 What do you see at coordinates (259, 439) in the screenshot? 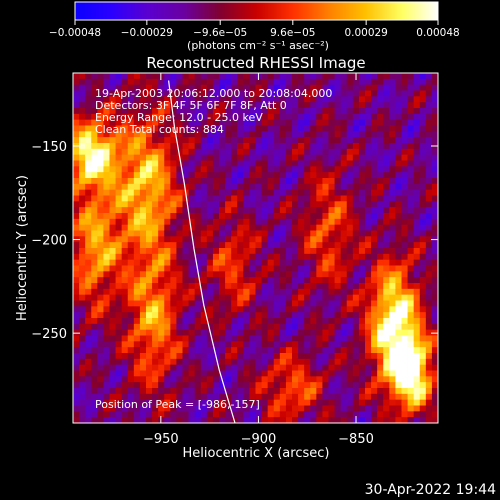
I see `x-tick-label: −900` at bounding box center [259, 439].